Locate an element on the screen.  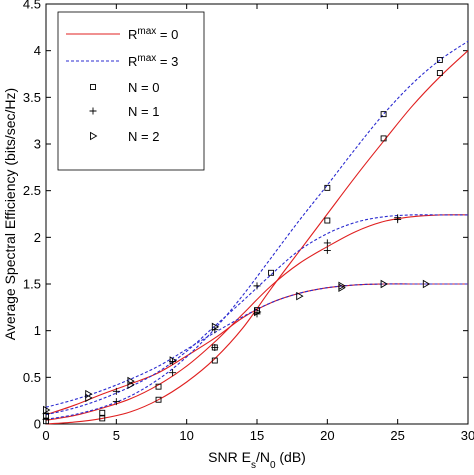
y-tick-label: 2.5 is located at coordinates (32, 190).